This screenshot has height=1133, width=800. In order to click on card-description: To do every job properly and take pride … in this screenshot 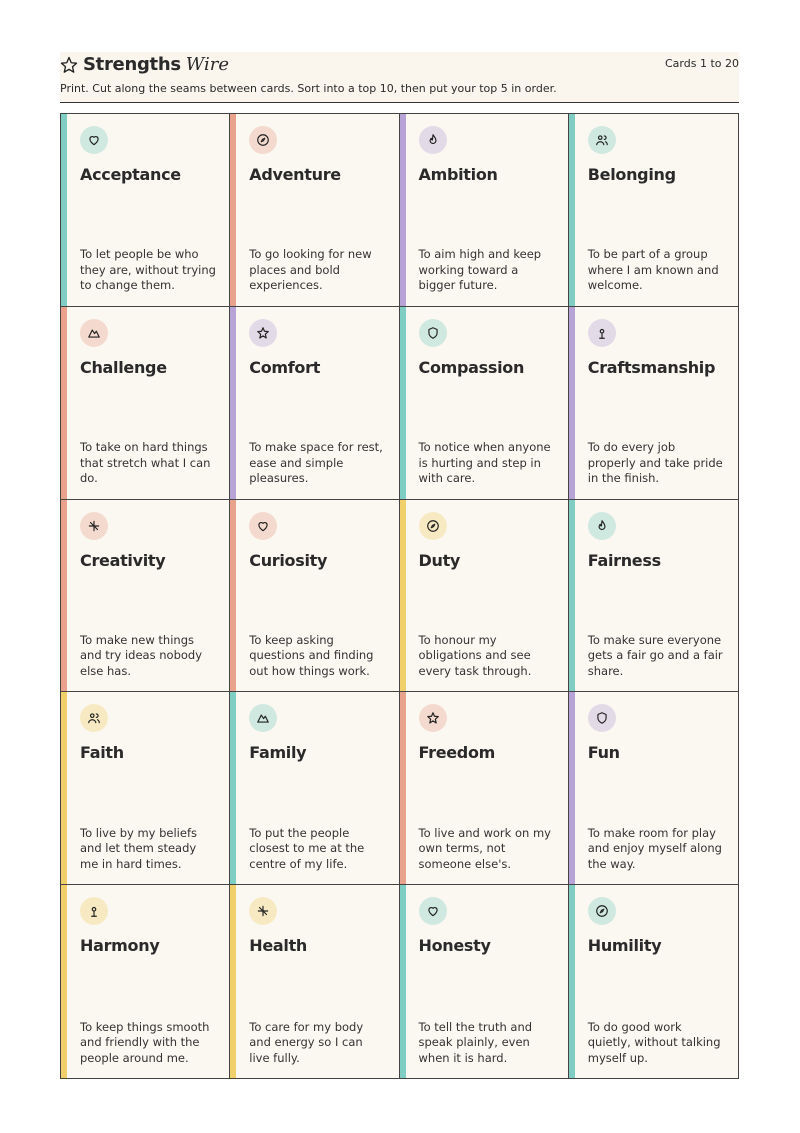, I will do `click(655, 463)`.